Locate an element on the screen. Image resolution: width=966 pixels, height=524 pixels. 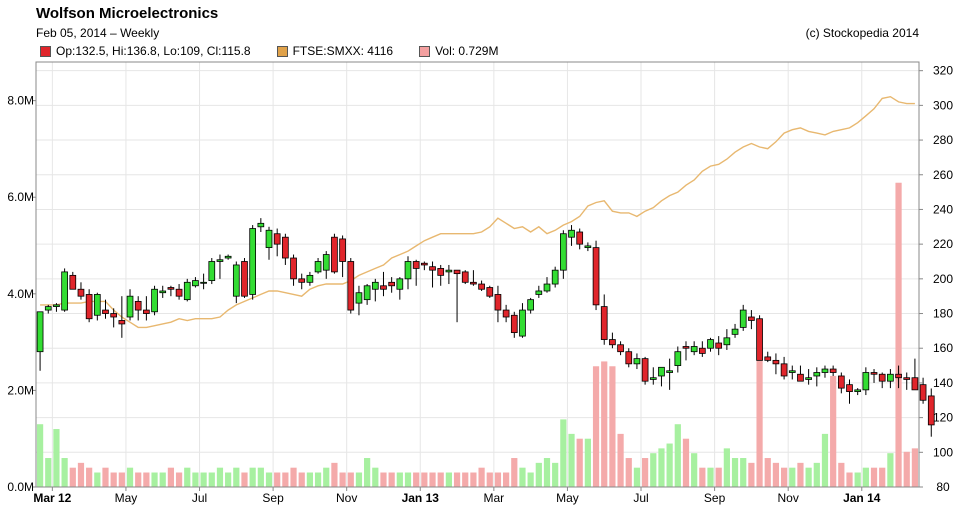
price-tick-label: 180 is located at coordinates (943, 314).